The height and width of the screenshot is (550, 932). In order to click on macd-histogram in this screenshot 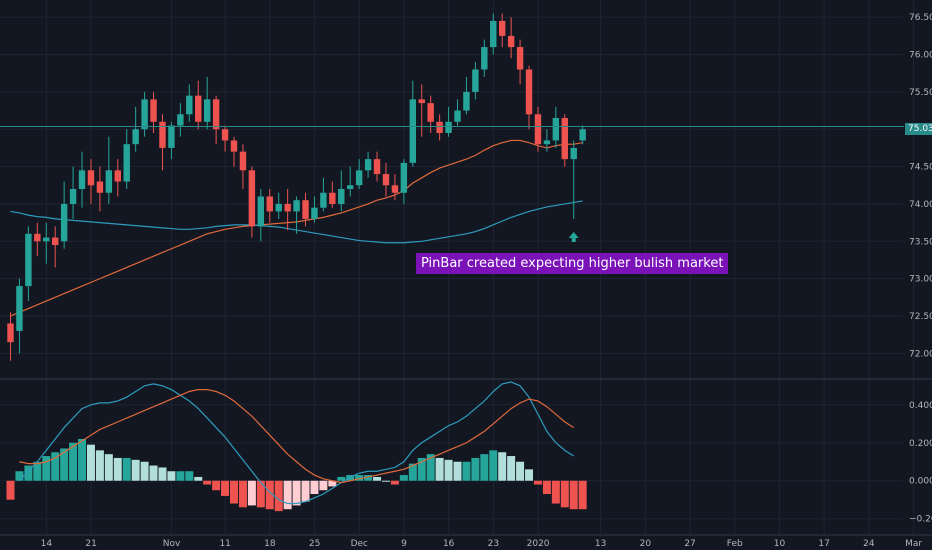, I will do `click(296, 475)`.